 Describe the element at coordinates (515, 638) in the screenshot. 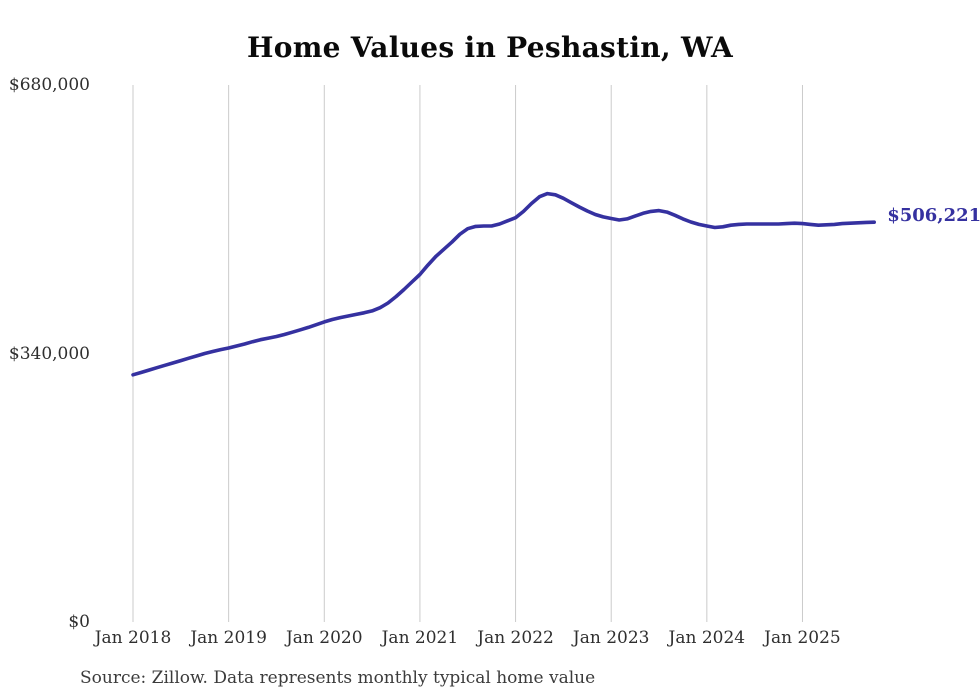

I see `x-tick-label: Jan 2022` at that location.